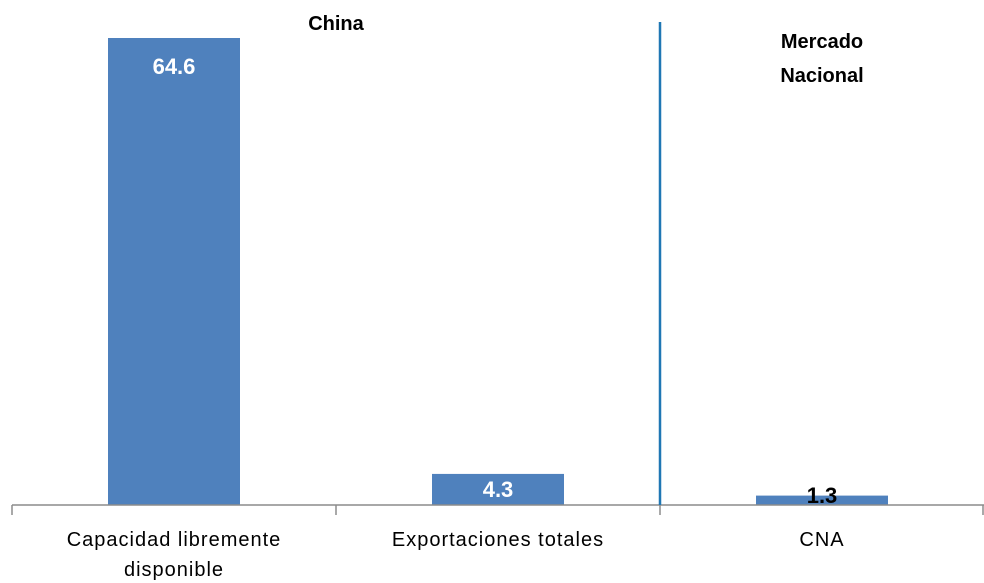 The width and height of the screenshot is (984, 583). I want to click on x-tick-label: Capacidad libremente disponible, so click(174, 555).